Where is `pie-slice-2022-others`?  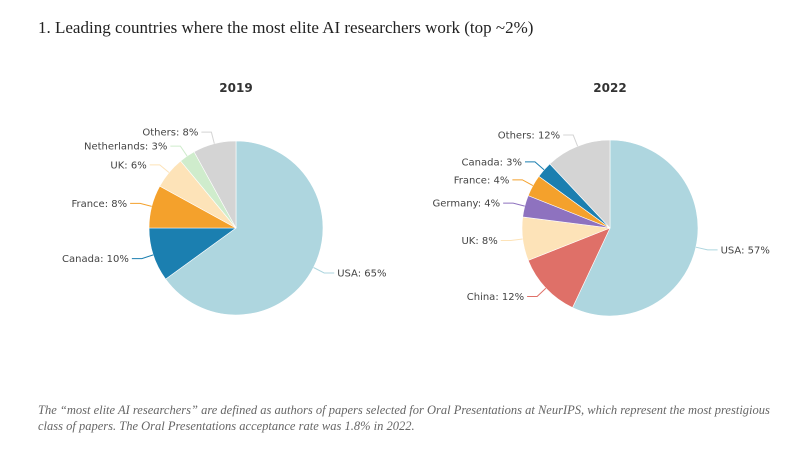
pie-slice-2022-others is located at coordinates (580, 184).